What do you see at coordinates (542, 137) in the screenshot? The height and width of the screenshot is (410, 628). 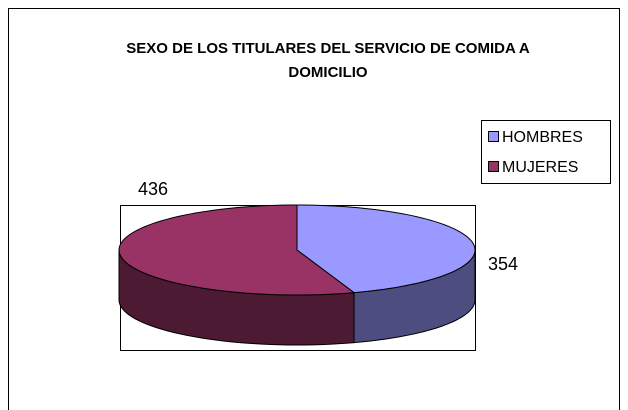 I see `legend-label: HOMBRES` at bounding box center [542, 137].